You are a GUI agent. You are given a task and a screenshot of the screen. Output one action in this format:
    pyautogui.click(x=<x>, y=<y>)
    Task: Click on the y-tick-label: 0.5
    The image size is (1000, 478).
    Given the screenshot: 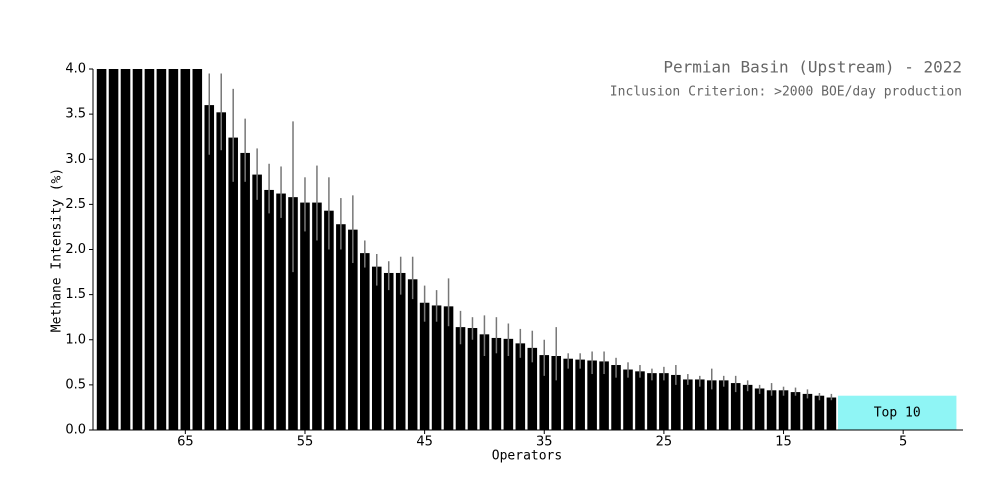 What is the action you would take?
    pyautogui.click(x=75, y=384)
    